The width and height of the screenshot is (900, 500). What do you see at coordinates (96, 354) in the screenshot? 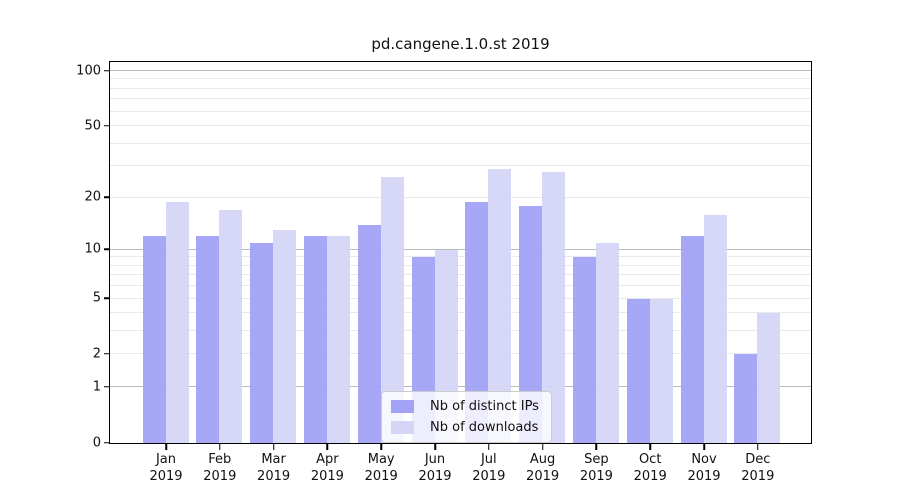
I see `y-tick-label-2: 2` at bounding box center [96, 354].